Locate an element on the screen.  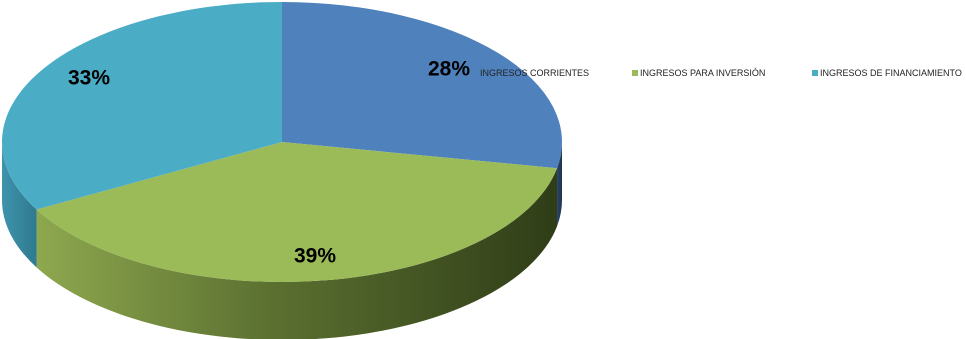
legend-swatch-ingresos-corrientes is located at coordinates (475, 73).